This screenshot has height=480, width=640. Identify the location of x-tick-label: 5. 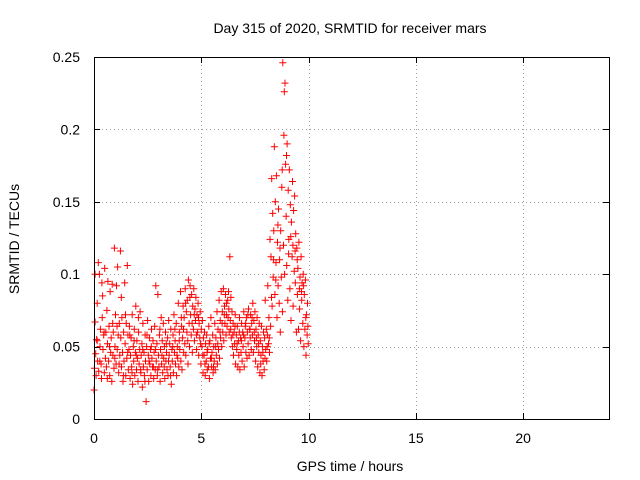
(201, 438).